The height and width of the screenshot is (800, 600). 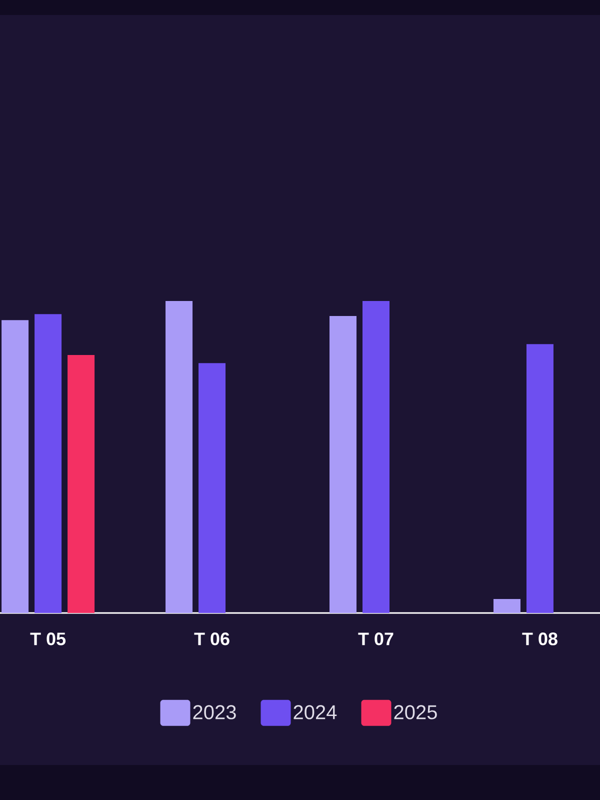 What do you see at coordinates (376, 639) in the screenshot?
I see `x-tick-label: T 07` at bounding box center [376, 639].